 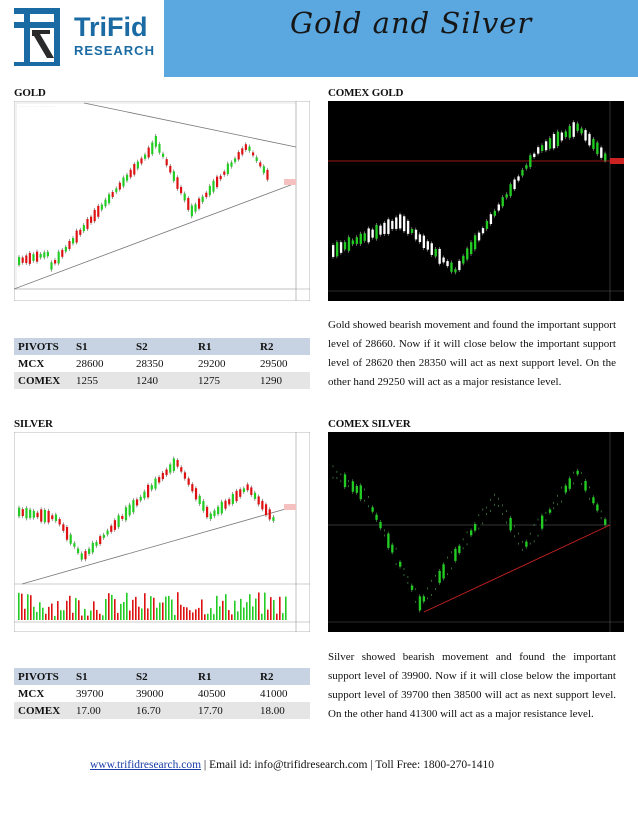 I want to click on table-cell: 28350, so click(x=163, y=363).